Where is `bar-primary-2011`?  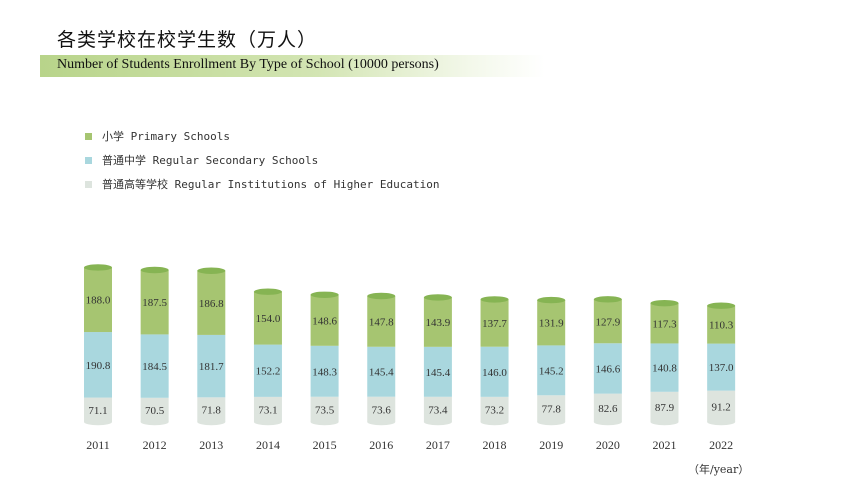
bar-primary-2011 is located at coordinates (98, 300).